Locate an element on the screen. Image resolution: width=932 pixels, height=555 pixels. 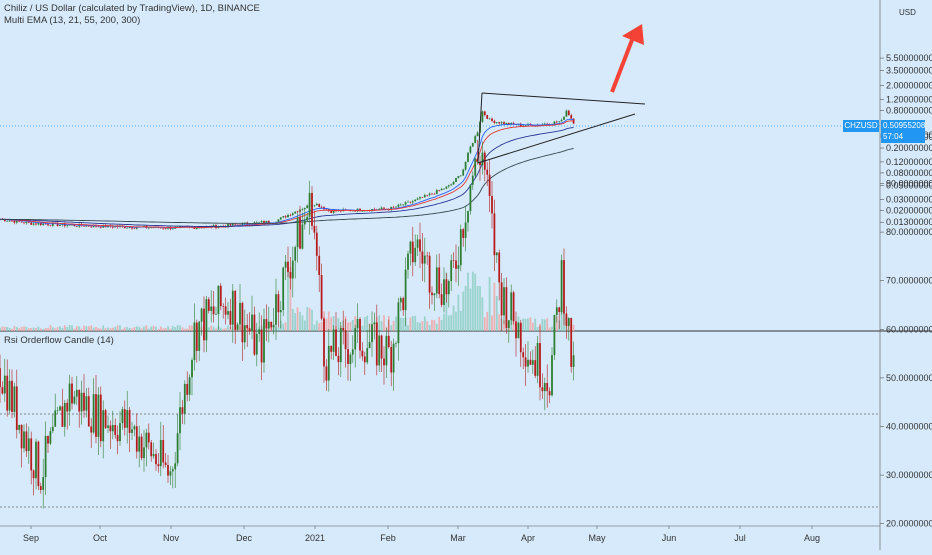
rsi-tick-label: 60.00000000 is located at coordinates (909, 329).